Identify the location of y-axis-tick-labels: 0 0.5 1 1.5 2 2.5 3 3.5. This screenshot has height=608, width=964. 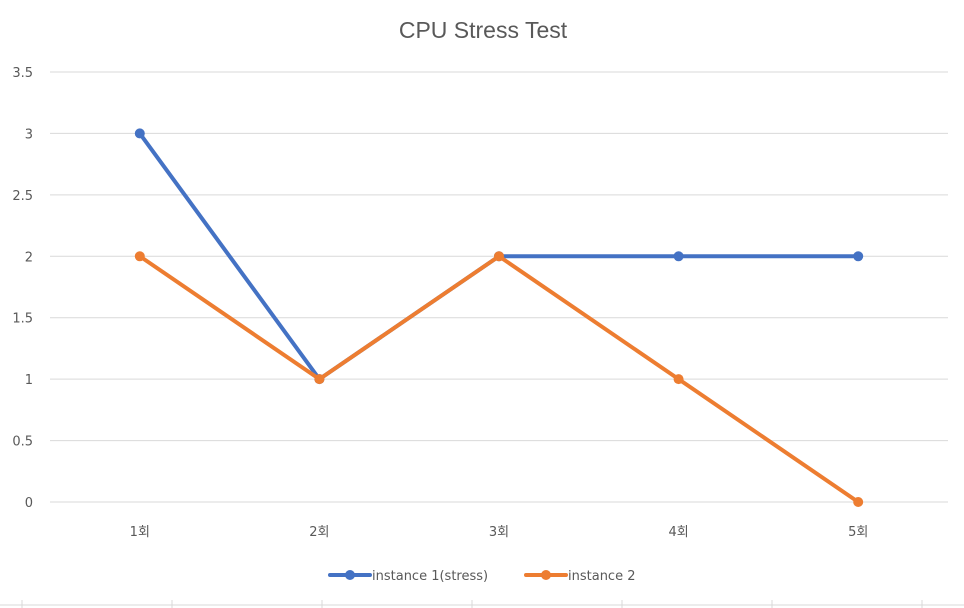
(22, 288).